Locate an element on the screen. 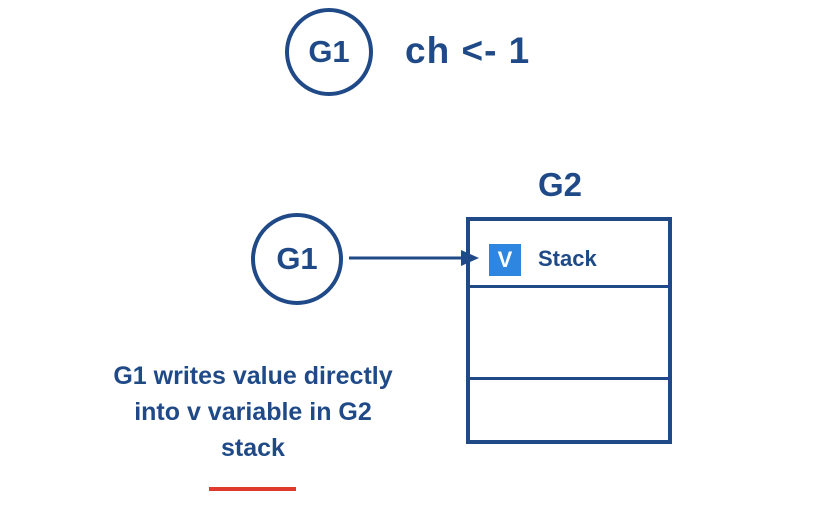 Image resolution: width=839 pixels, height=508 pixels. caption-line-2: into v variable in G2 is located at coordinates (253, 412).